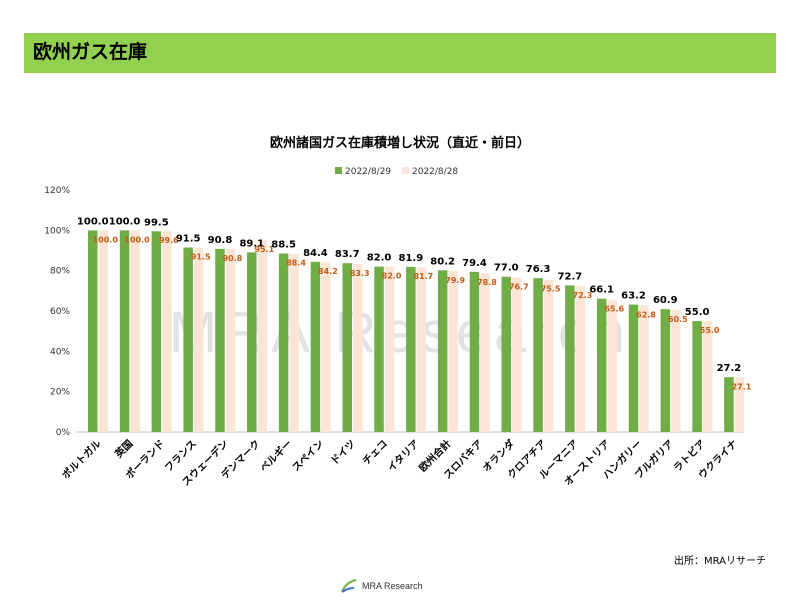  I want to click on data-label-series-2: 65.6, so click(614, 309).